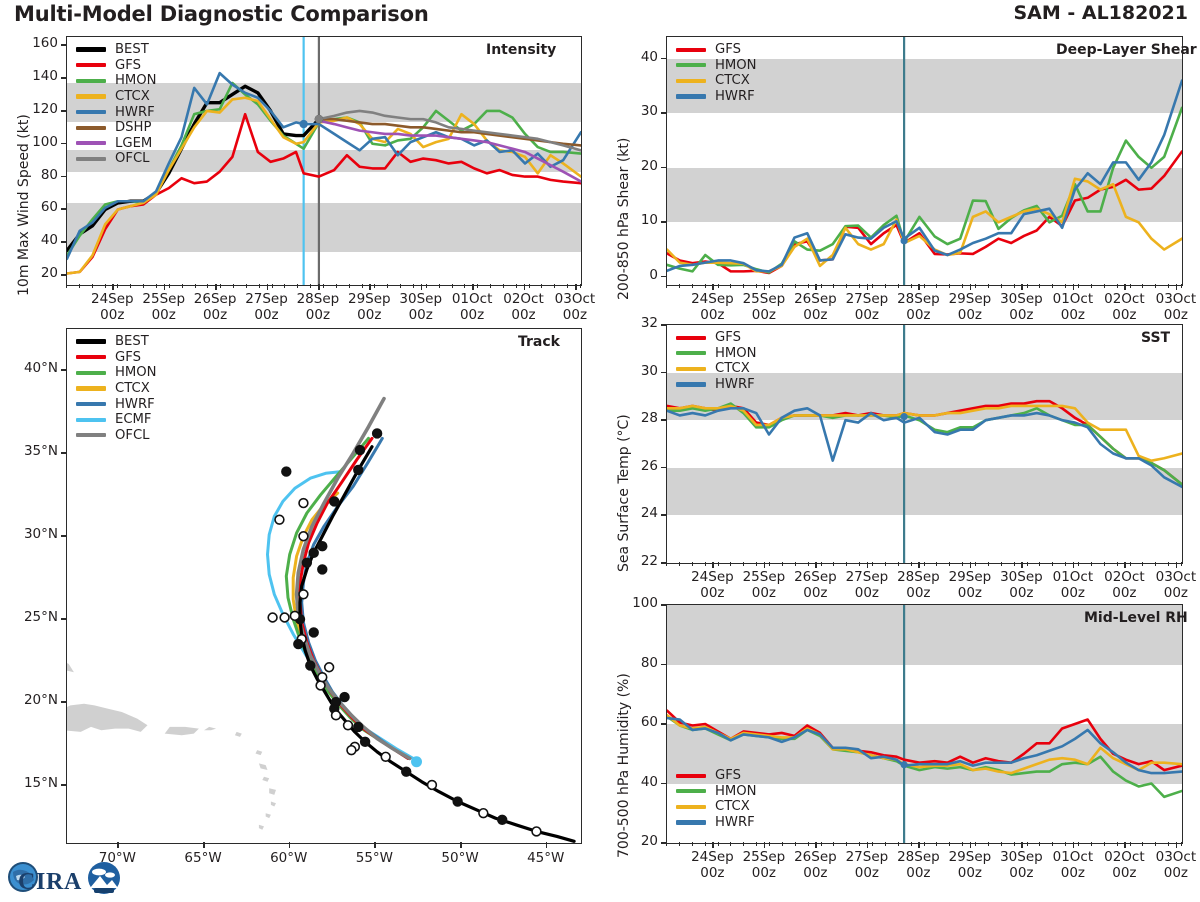  What do you see at coordinates (649, 465) in the screenshot?
I see `y-tick-label: 26` at bounding box center [649, 465].